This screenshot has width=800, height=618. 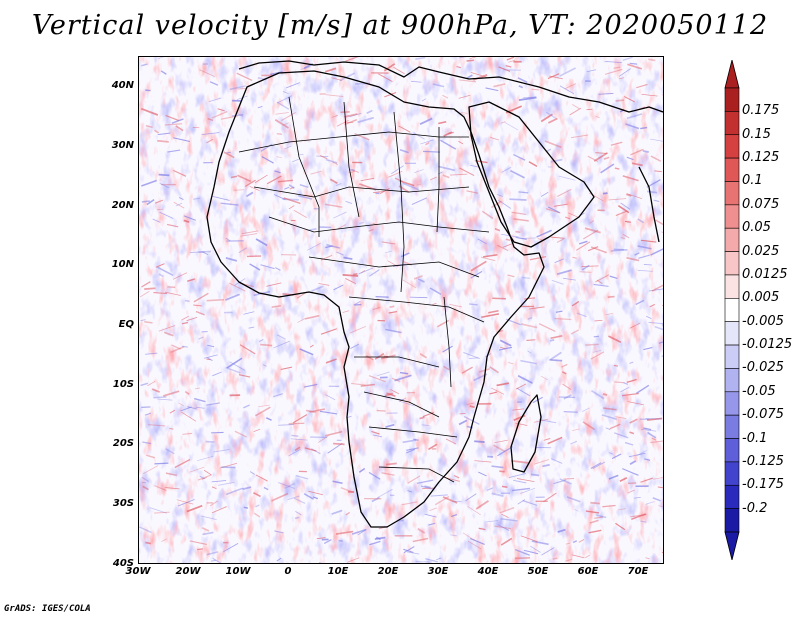 I want to click on lat-tick-label: EQ, so click(x=126, y=324).